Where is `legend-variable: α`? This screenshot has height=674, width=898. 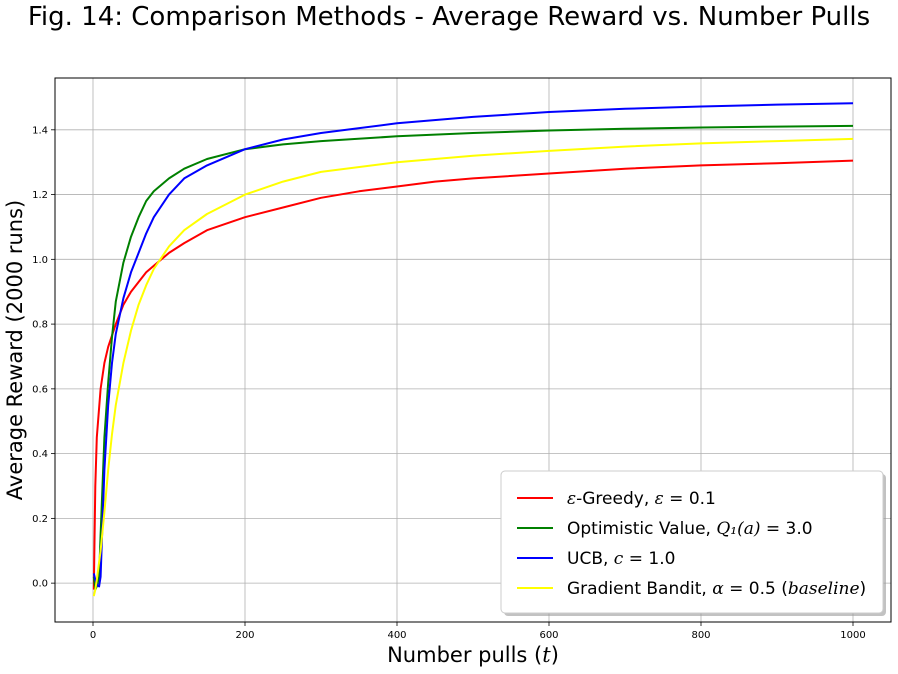
legend-variable: α is located at coordinates (718, 589).